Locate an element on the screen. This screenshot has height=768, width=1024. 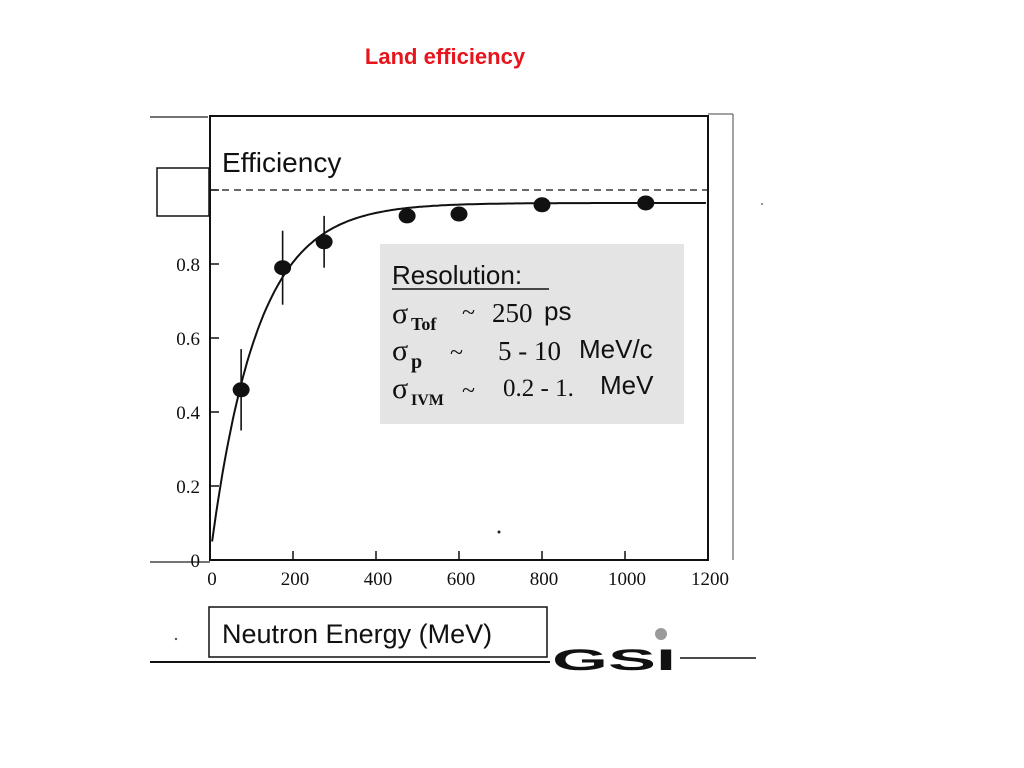
x-tick-label: 600 is located at coordinates (461, 579).